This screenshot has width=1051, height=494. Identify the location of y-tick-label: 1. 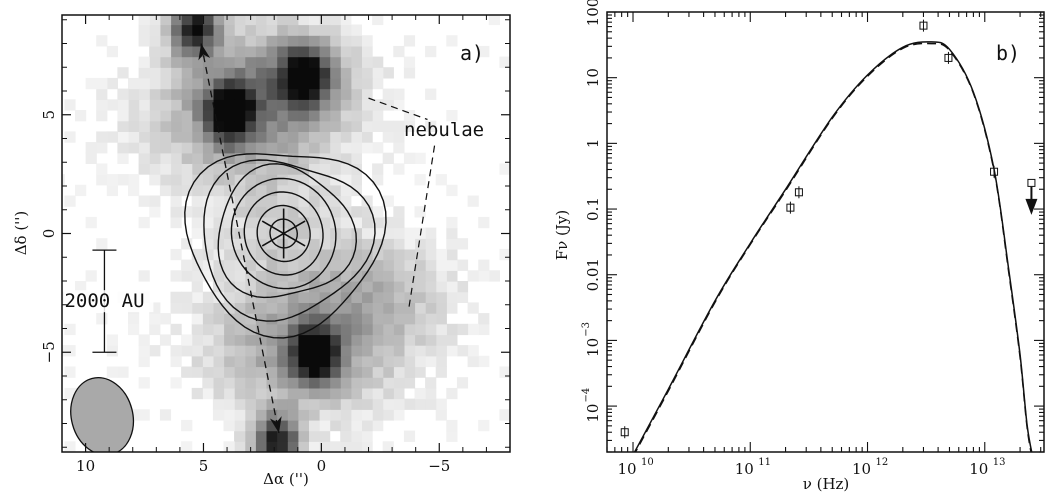
(593, 144).